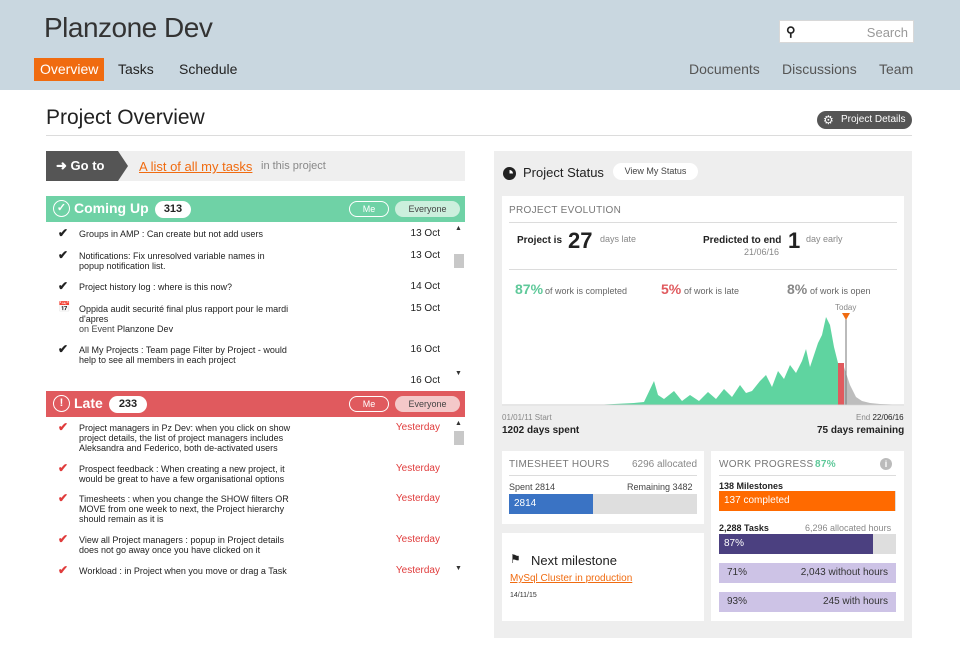 This screenshot has height=656, width=960. I want to click on task-date: 15 Oct, so click(425, 308).